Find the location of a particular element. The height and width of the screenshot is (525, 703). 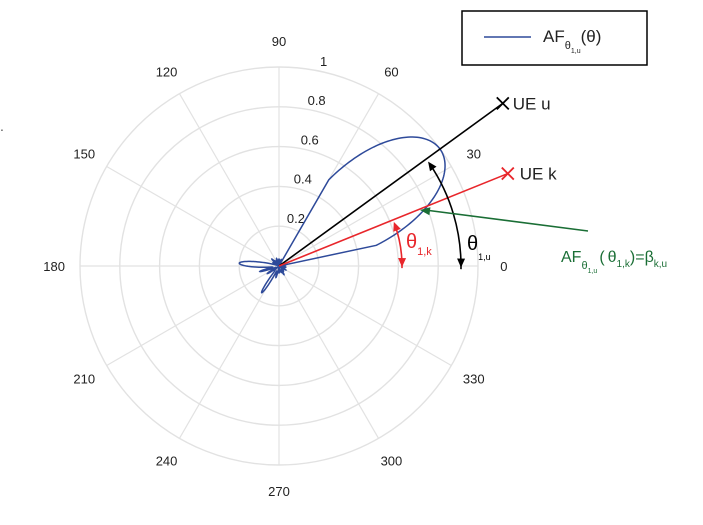

af-equation: AFθ1,u(θ1,k)=βk,u is located at coordinates (614, 262).